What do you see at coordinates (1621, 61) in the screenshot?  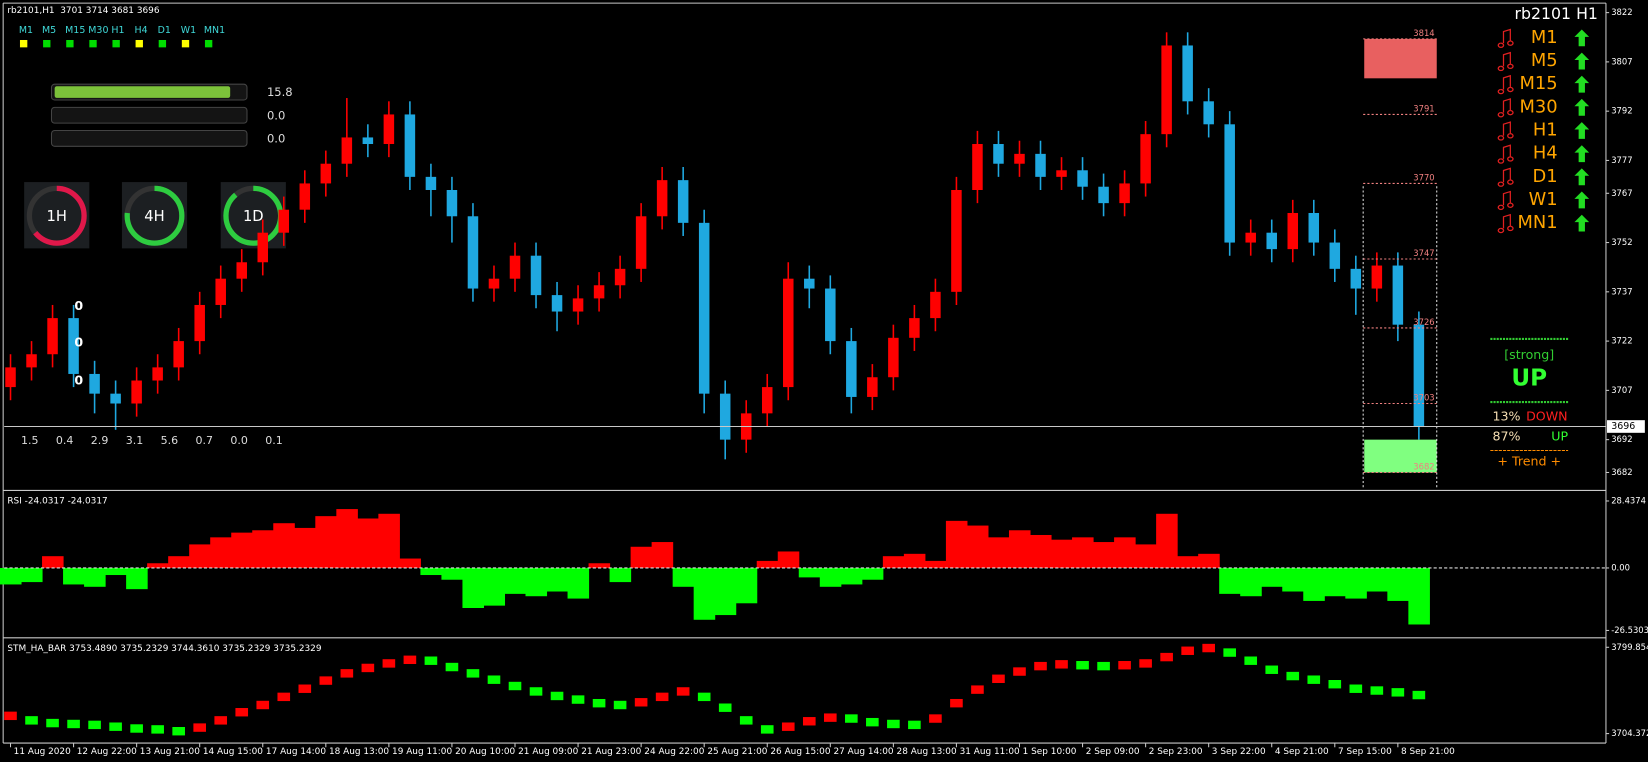 I see `y-tick-label: 3807` at bounding box center [1621, 61].